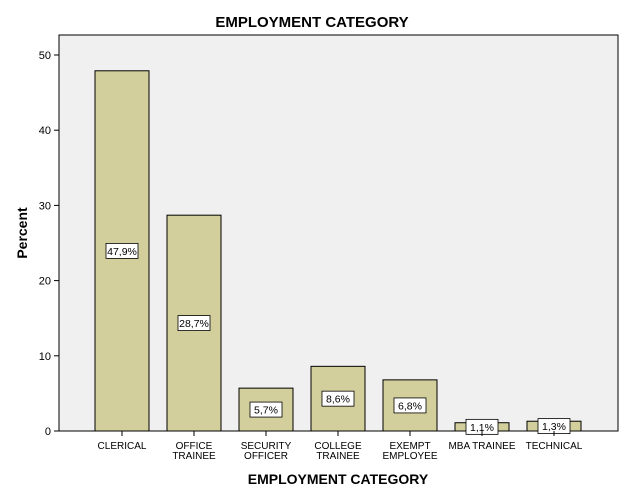  What do you see at coordinates (22, 233) in the screenshot?
I see `y-axis-title: Percent` at bounding box center [22, 233].